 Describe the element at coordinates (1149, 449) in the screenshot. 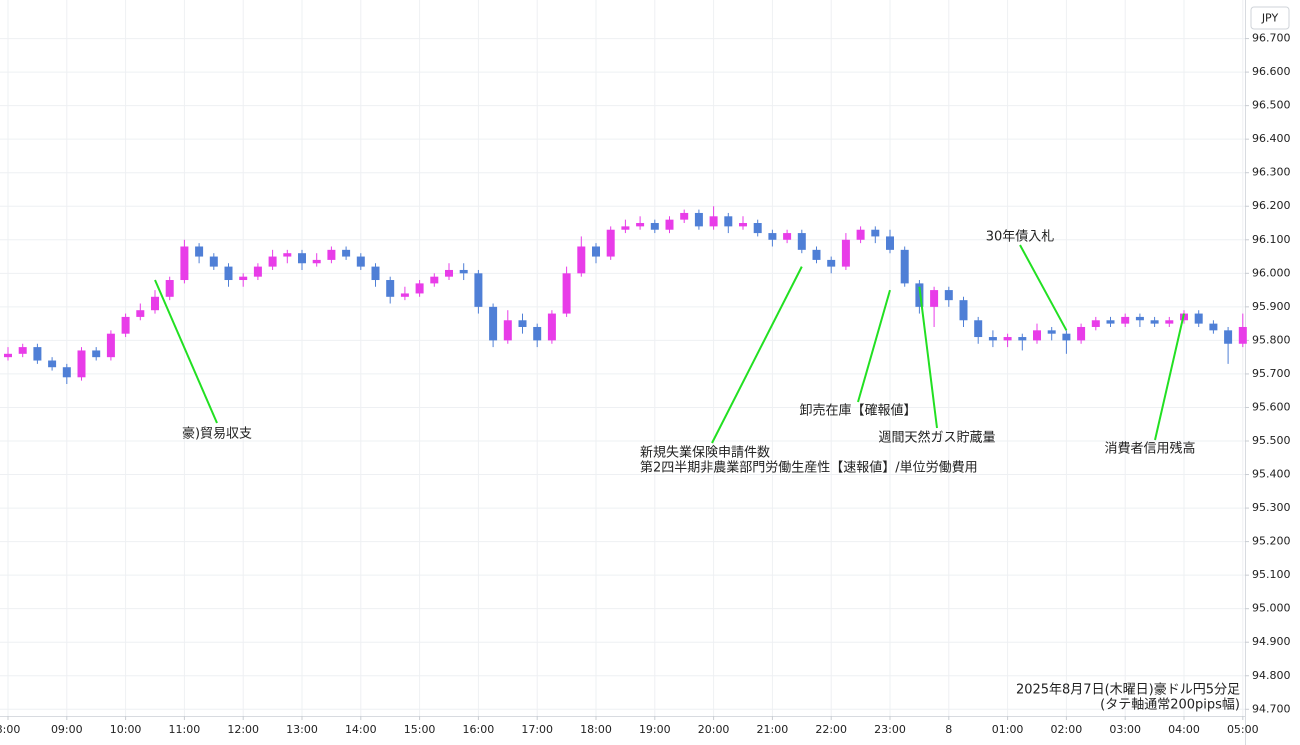

I see `annotation-label: 消費者信用残高` at that location.